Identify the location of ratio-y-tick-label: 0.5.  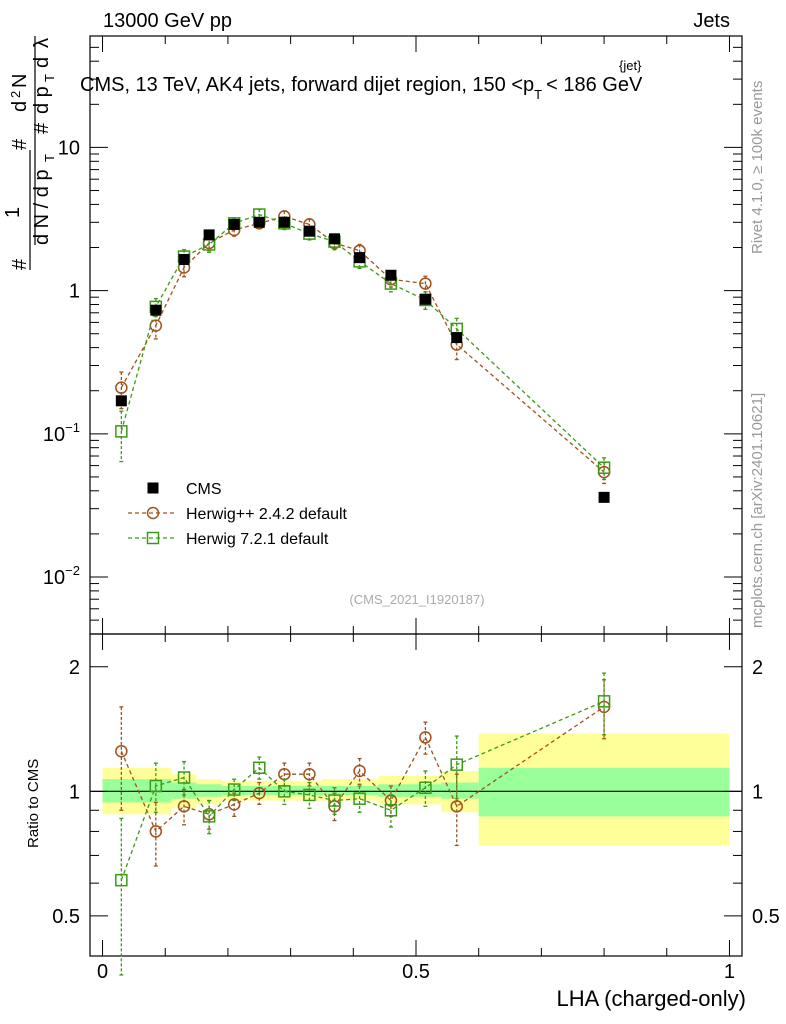
(66, 917).